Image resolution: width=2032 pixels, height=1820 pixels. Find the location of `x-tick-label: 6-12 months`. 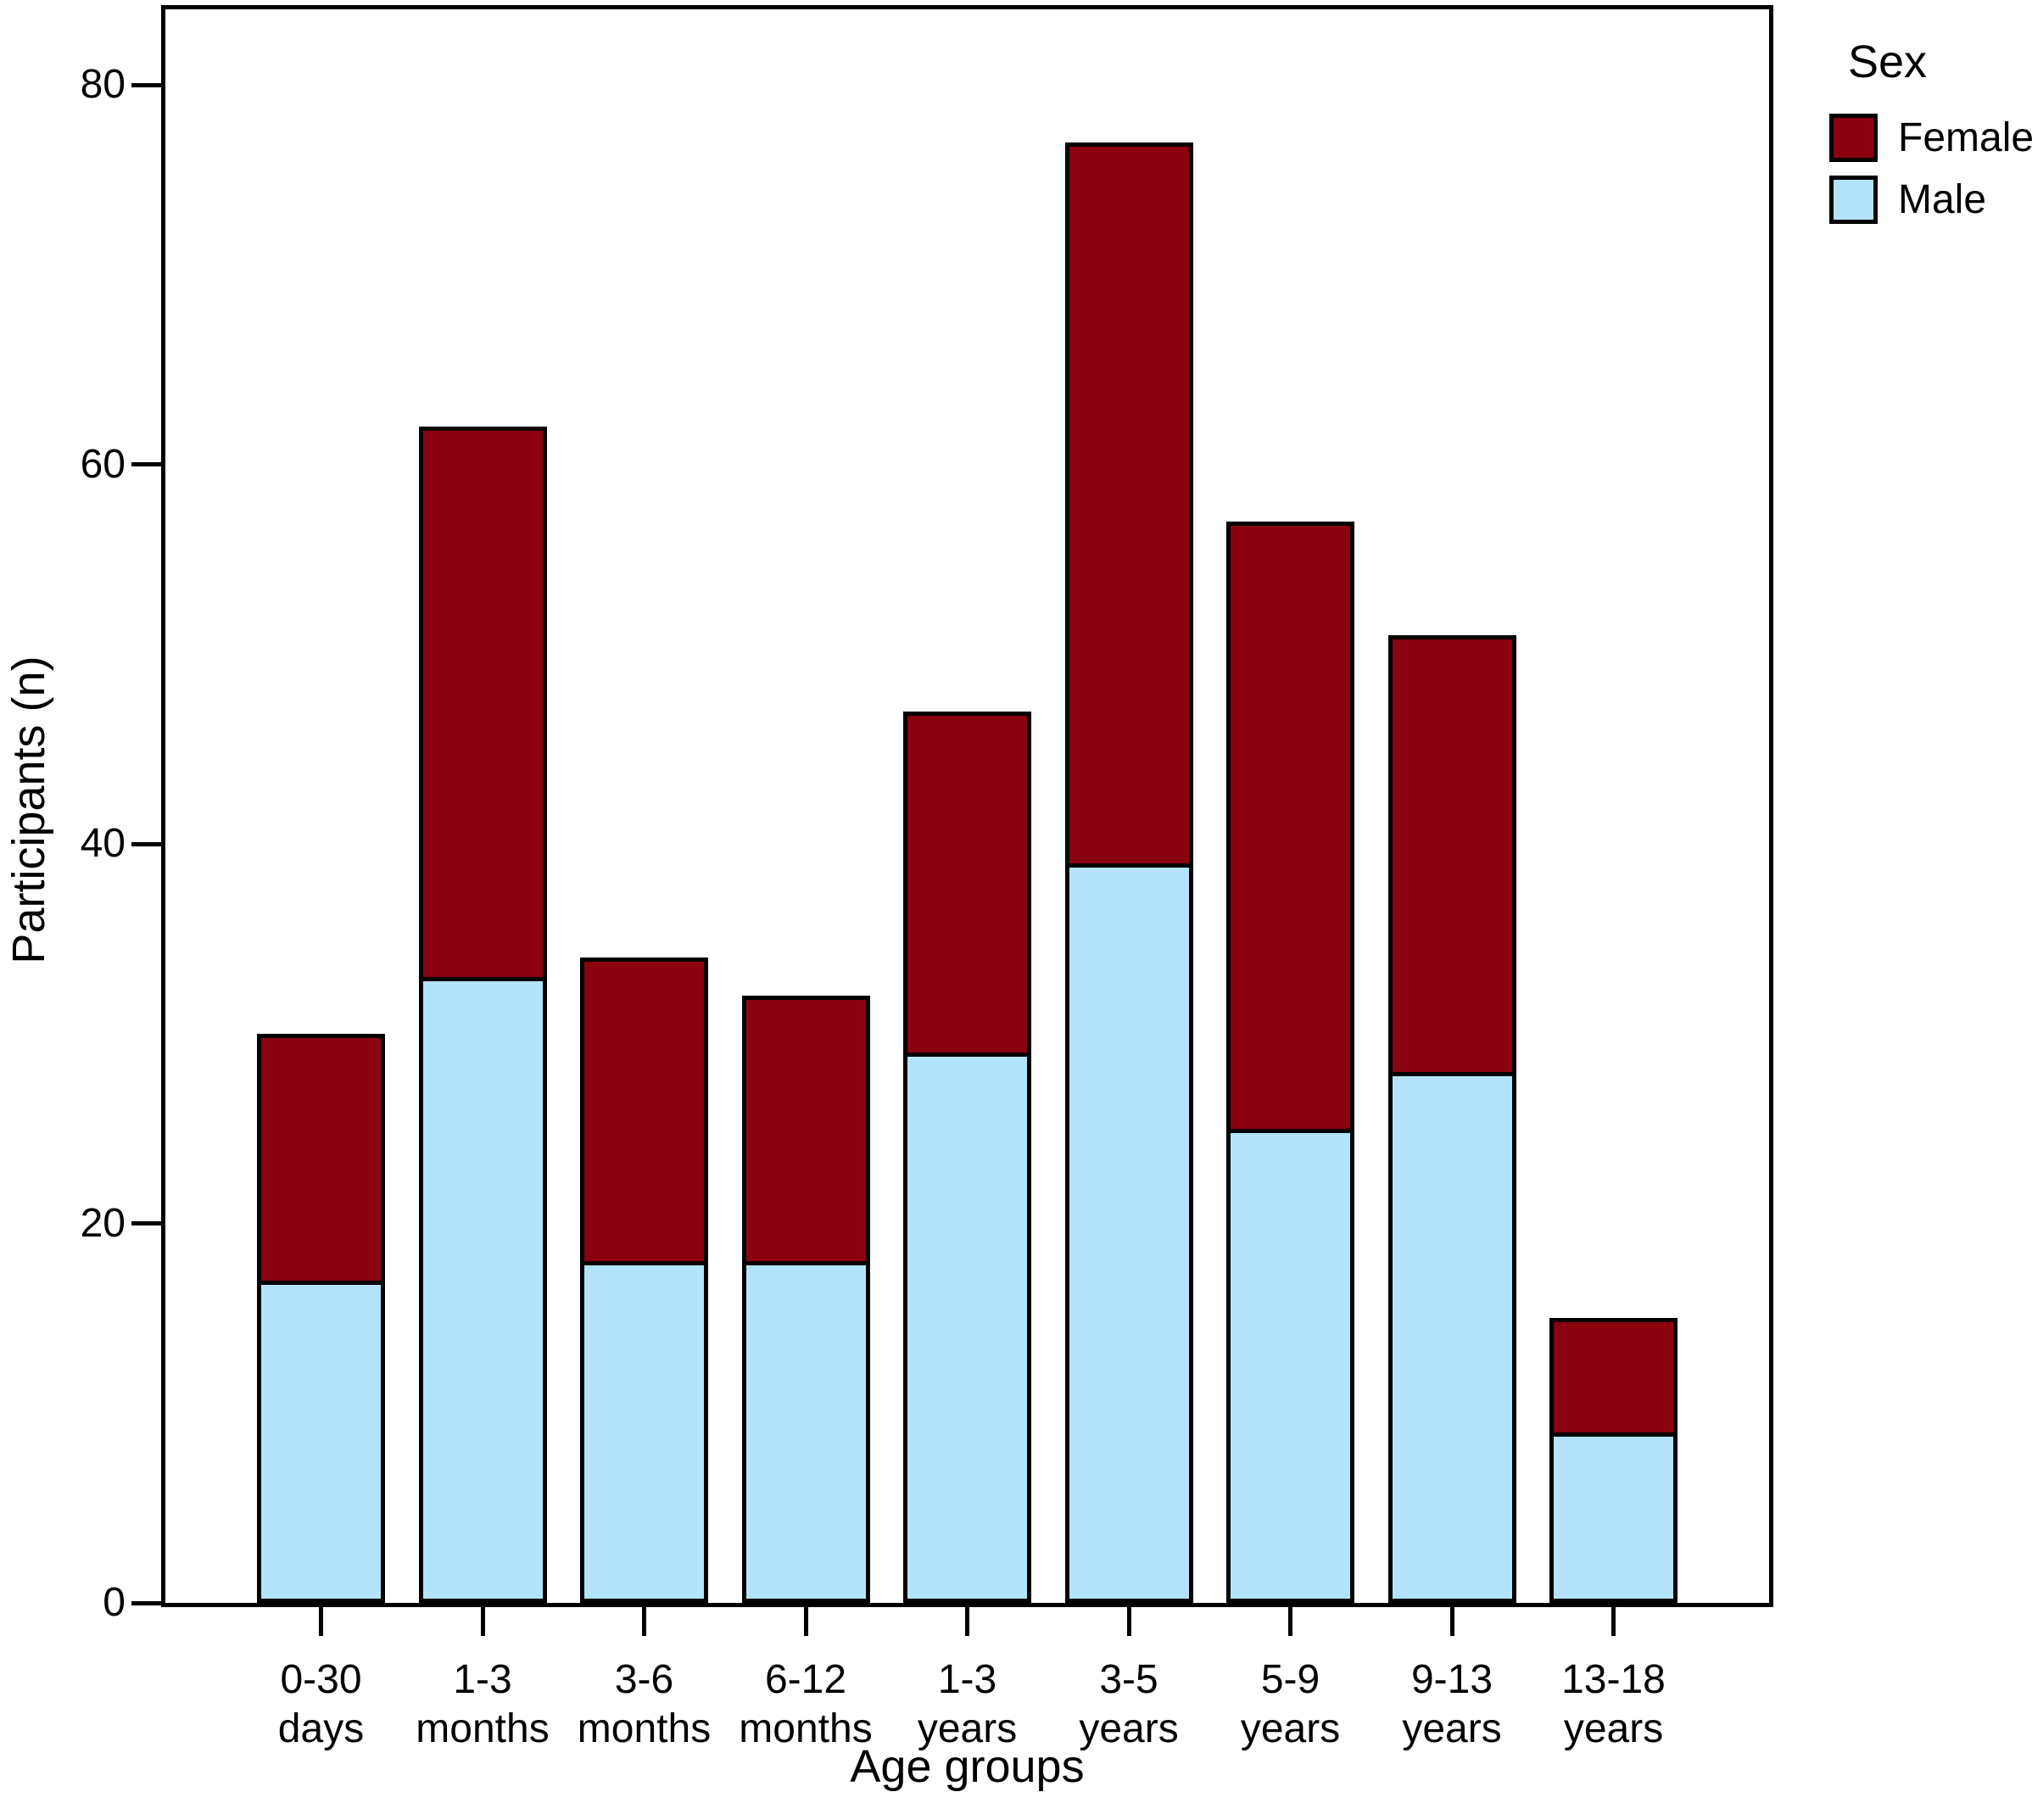

x-tick-label: 6-12 months is located at coordinates (806, 1704).